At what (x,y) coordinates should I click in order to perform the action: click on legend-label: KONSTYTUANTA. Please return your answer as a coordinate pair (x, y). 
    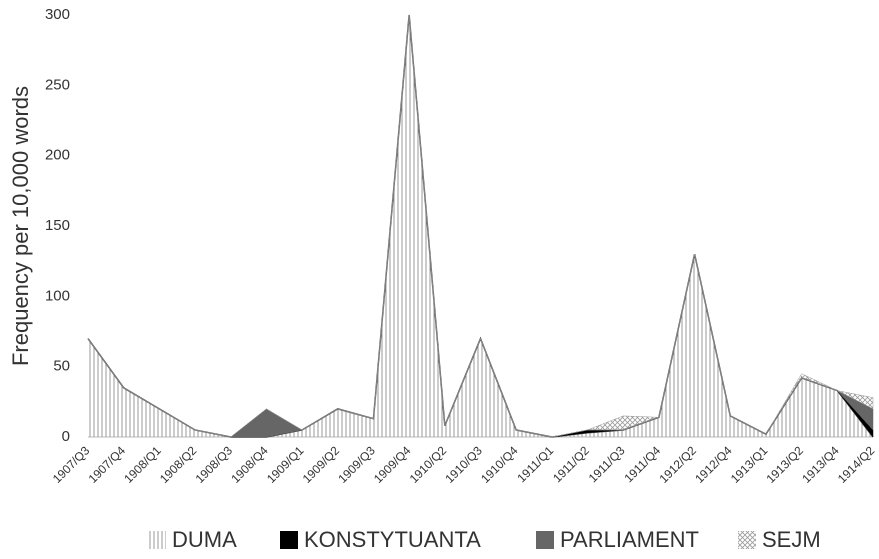
    Looking at the image, I should click on (392, 539).